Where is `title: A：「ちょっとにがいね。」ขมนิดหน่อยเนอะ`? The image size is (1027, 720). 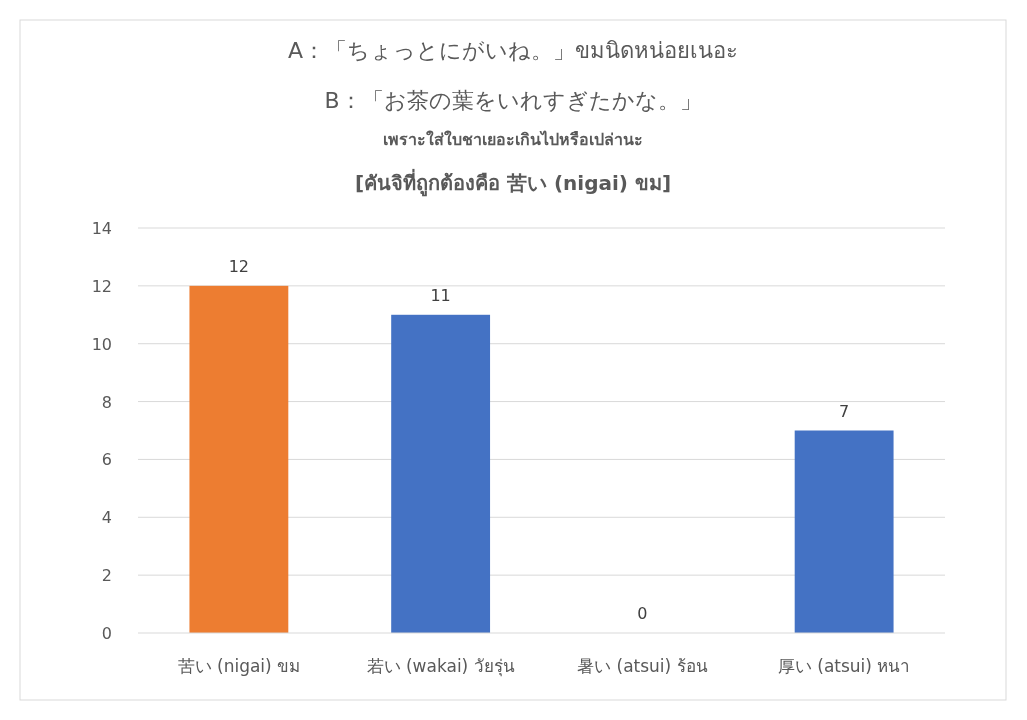
title: A：「ちょっとにがいね。」ขมนิดหน่อยเนอะ is located at coordinates (513, 50).